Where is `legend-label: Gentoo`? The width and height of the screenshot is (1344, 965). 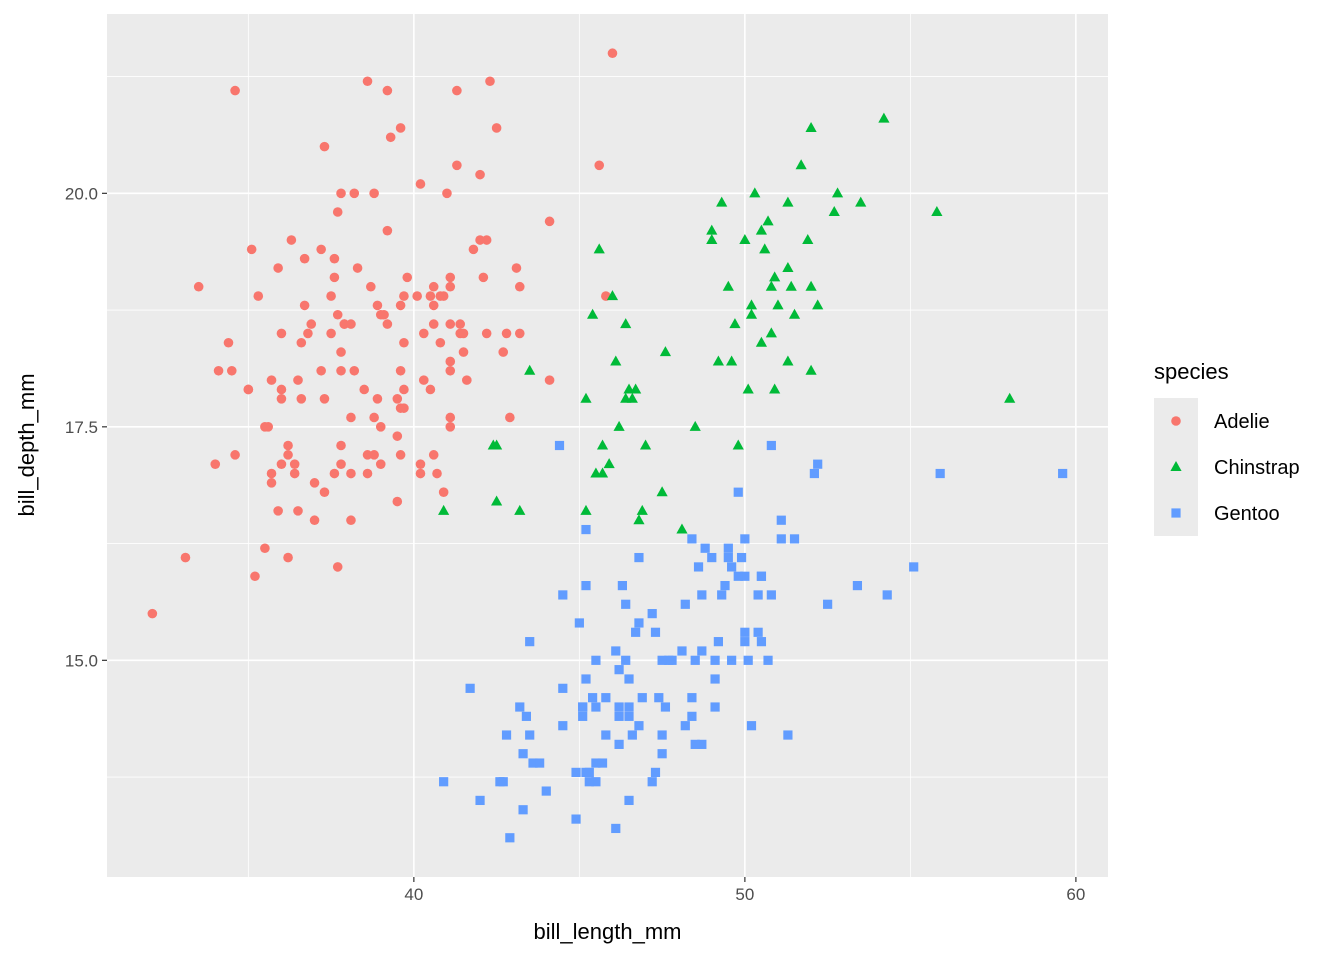 legend-label: Gentoo is located at coordinates (1247, 514).